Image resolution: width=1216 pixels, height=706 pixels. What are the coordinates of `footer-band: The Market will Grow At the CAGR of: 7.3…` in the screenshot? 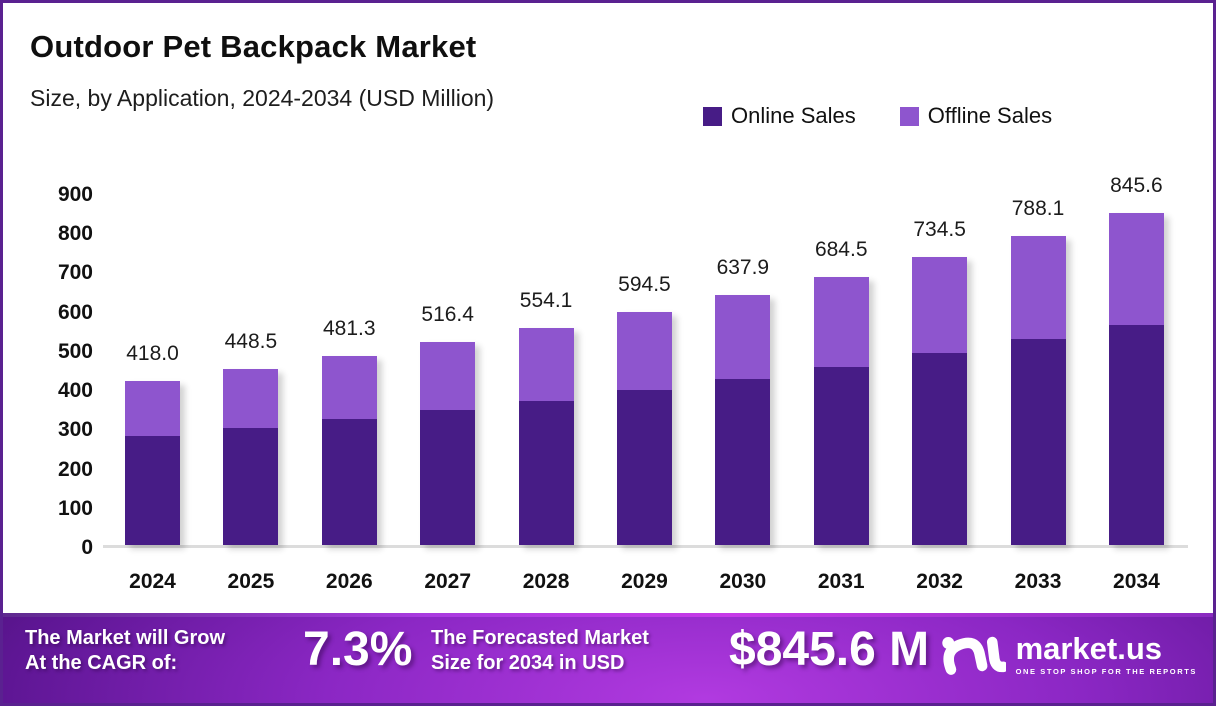 It's located at (608, 660).